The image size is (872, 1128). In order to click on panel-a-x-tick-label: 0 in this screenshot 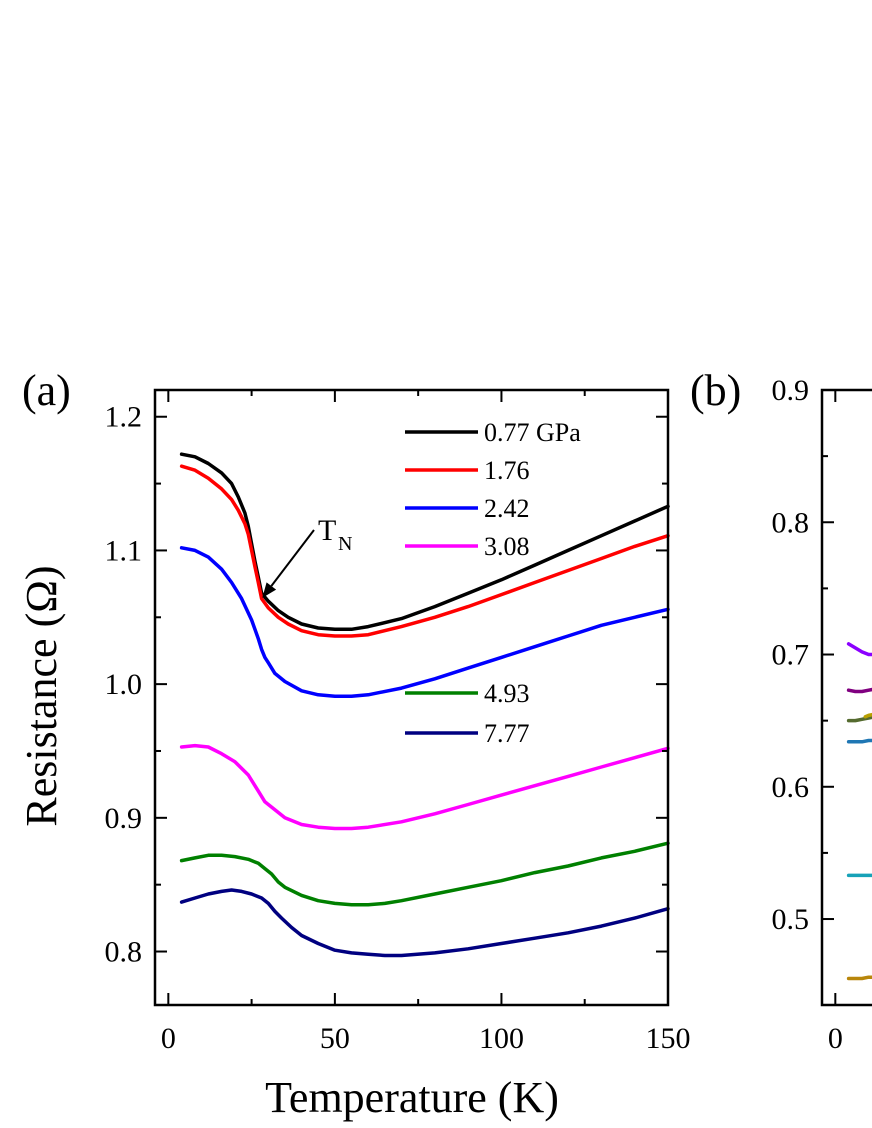, I will do `click(168, 1038)`.